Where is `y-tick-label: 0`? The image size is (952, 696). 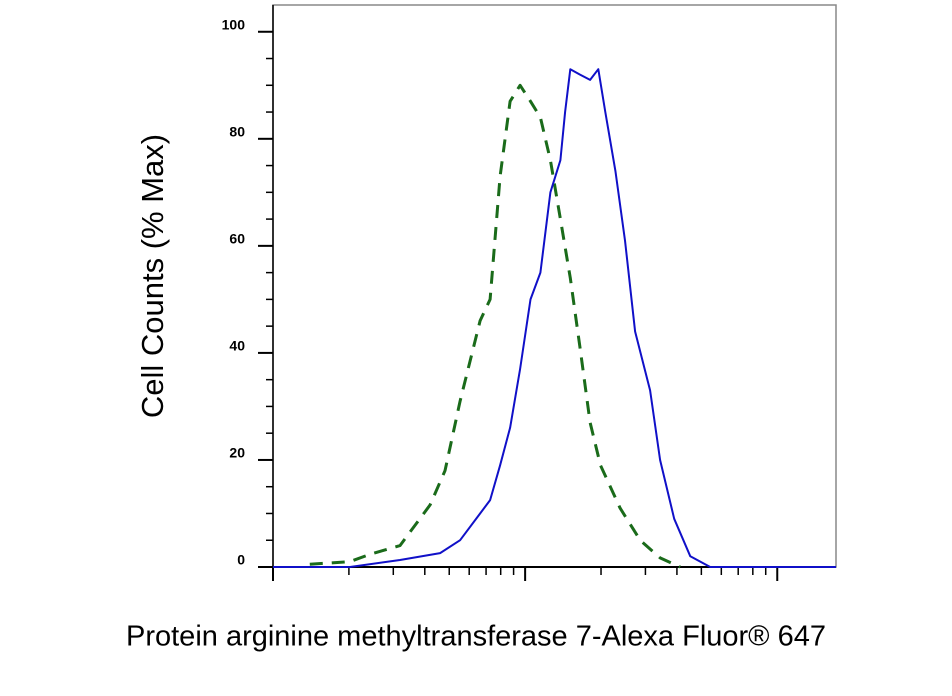 y-tick-label: 0 is located at coordinates (241, 560).